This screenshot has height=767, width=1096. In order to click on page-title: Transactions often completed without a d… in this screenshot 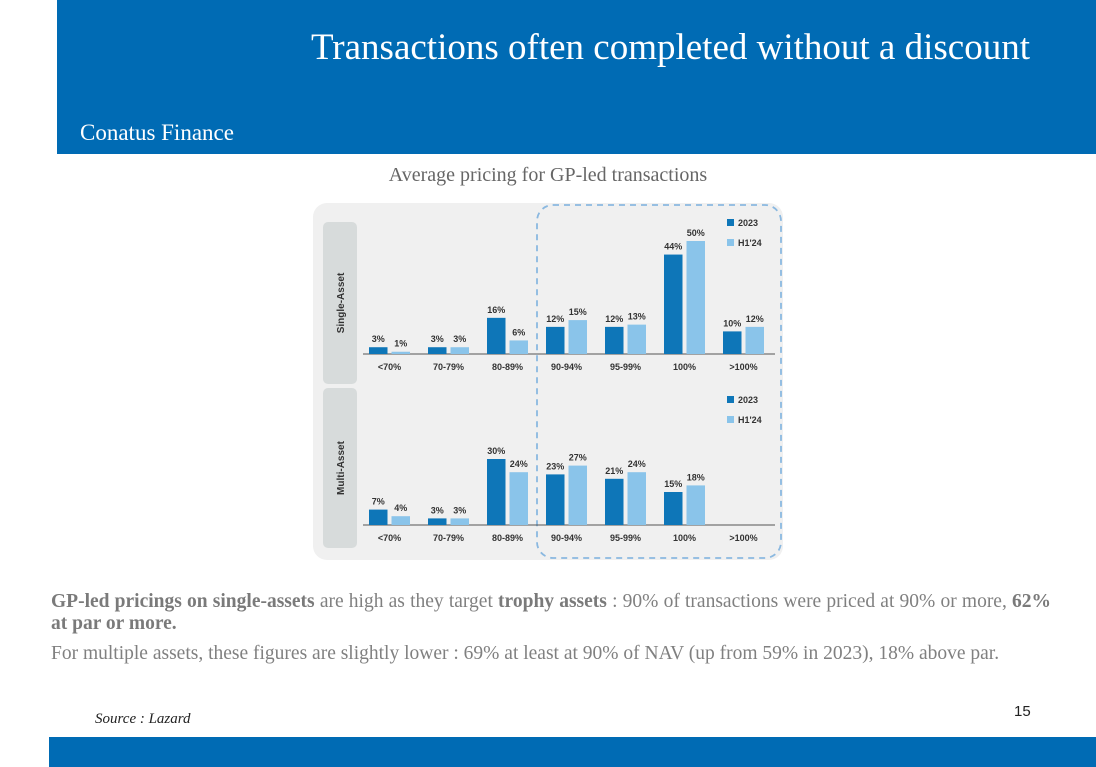, I will do `click(670, 47)`.